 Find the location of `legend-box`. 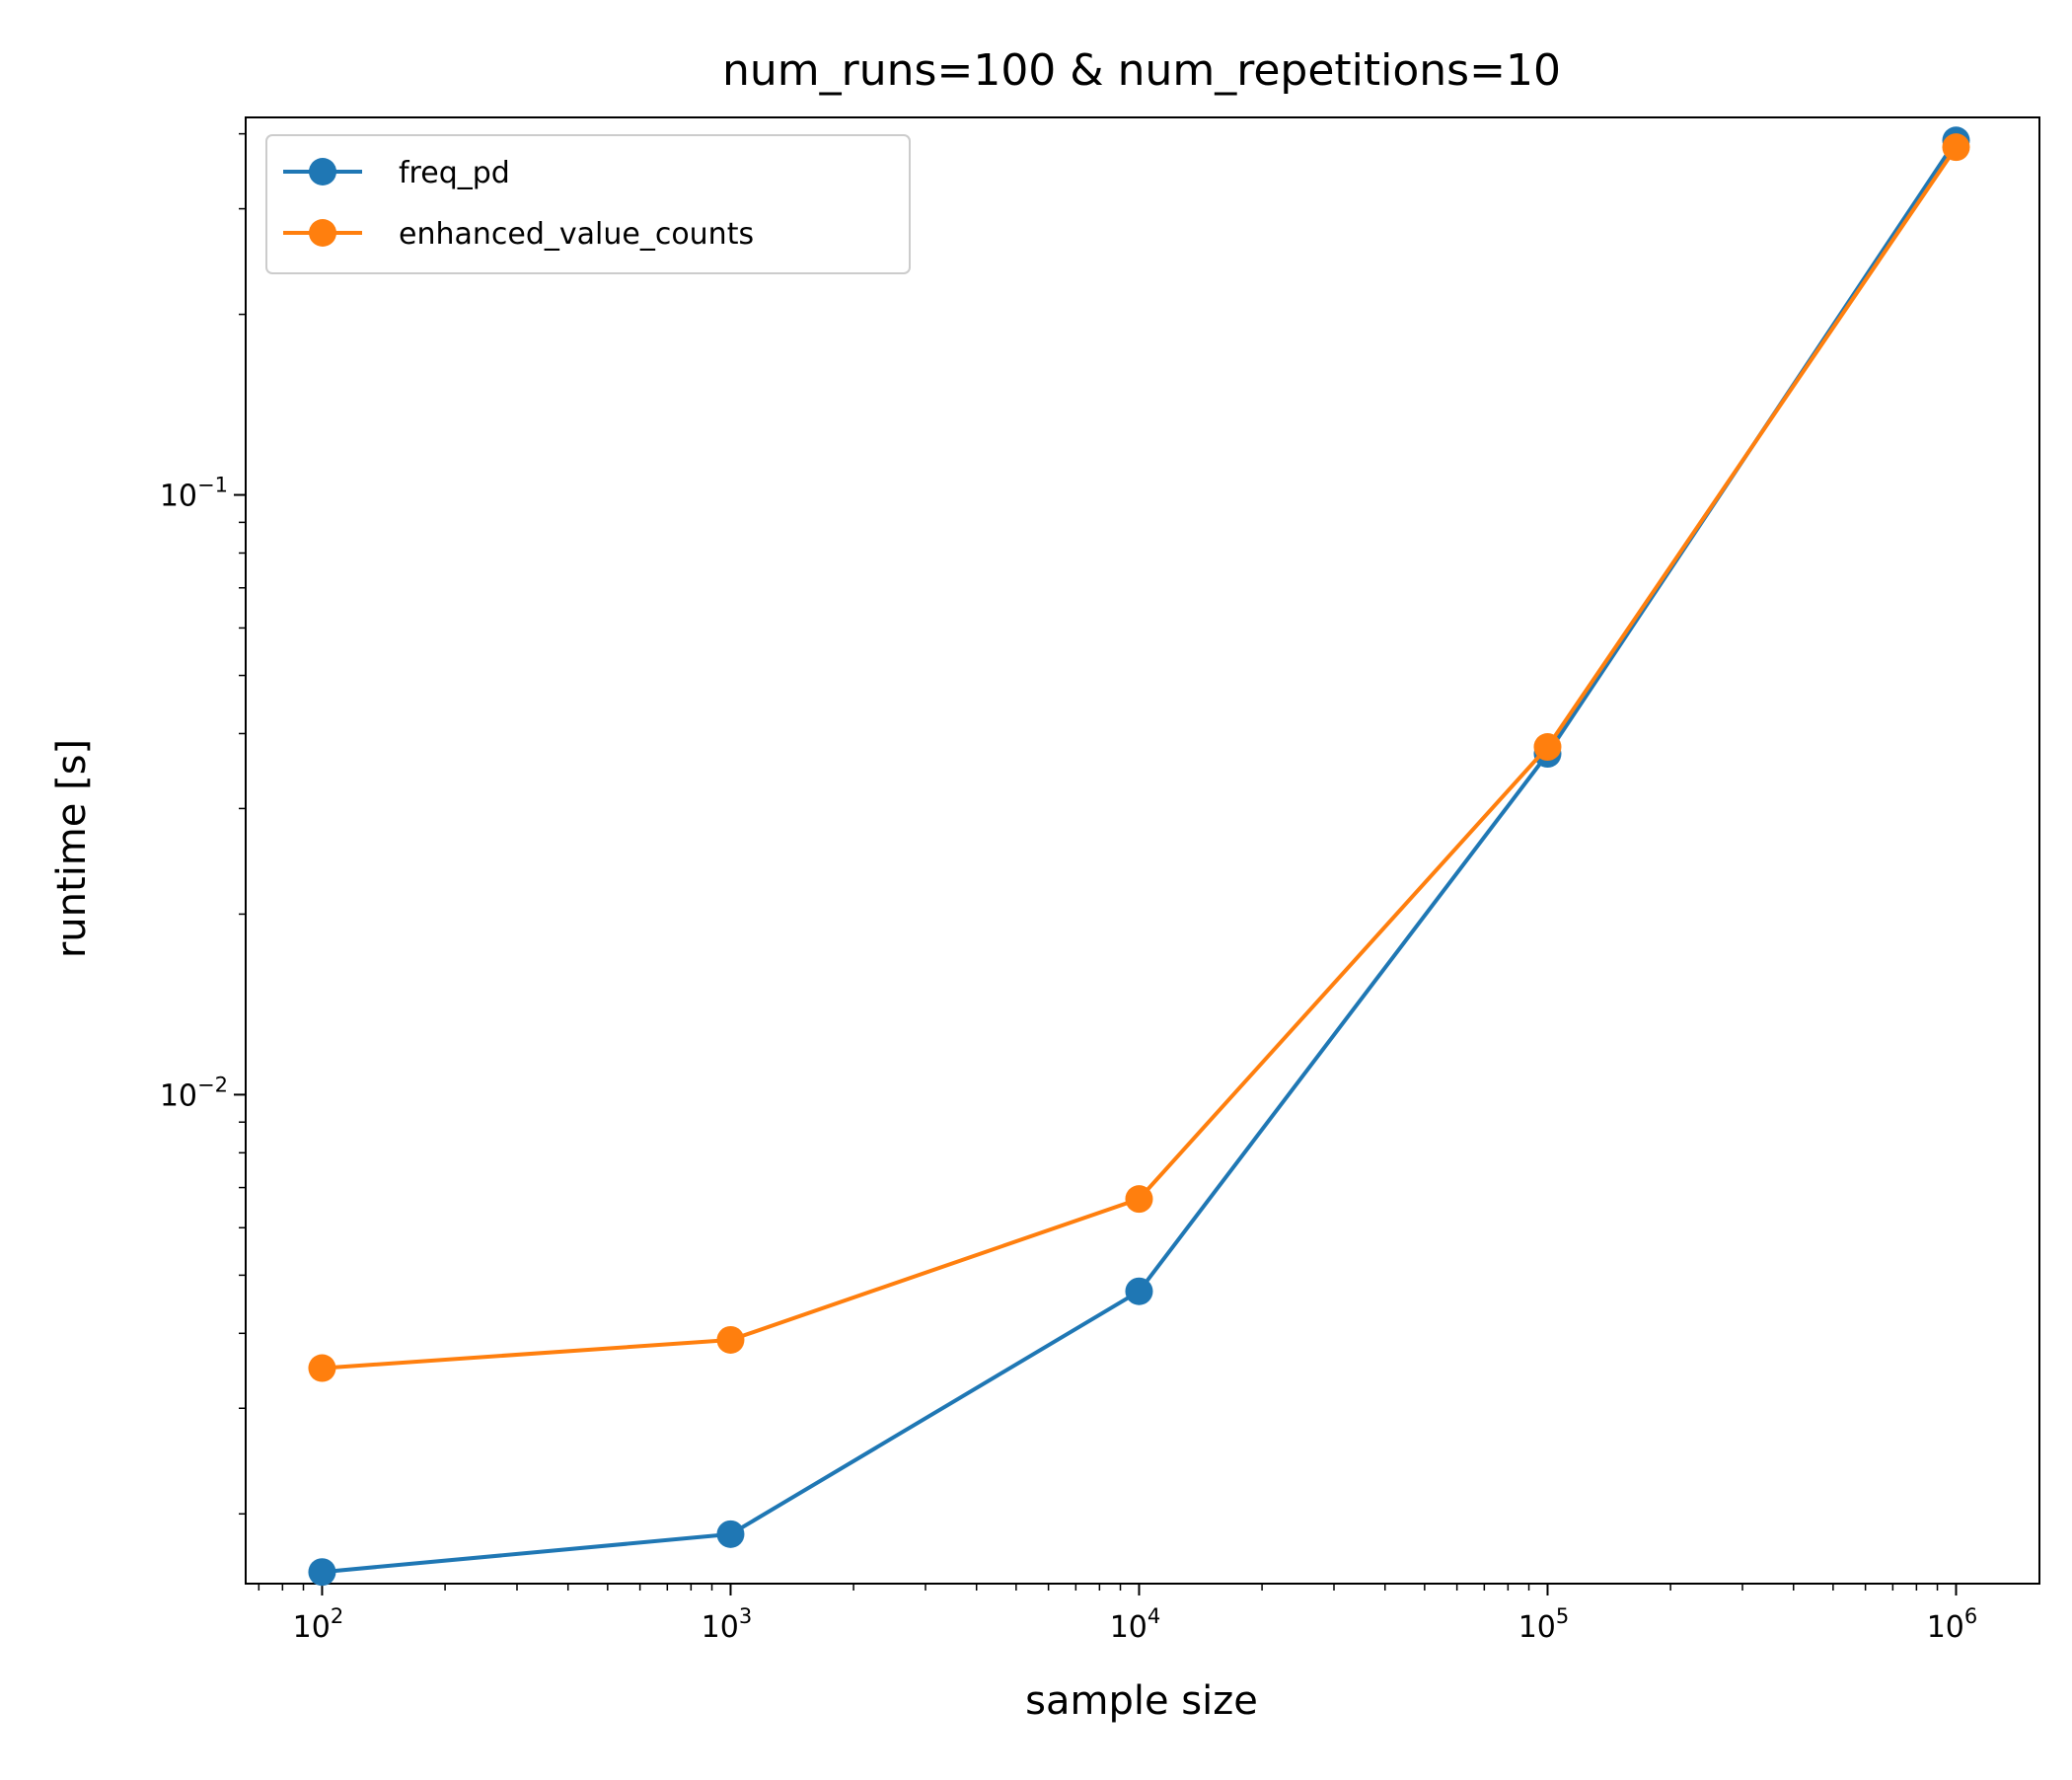

legend-box is located at coordinates (588, 204).